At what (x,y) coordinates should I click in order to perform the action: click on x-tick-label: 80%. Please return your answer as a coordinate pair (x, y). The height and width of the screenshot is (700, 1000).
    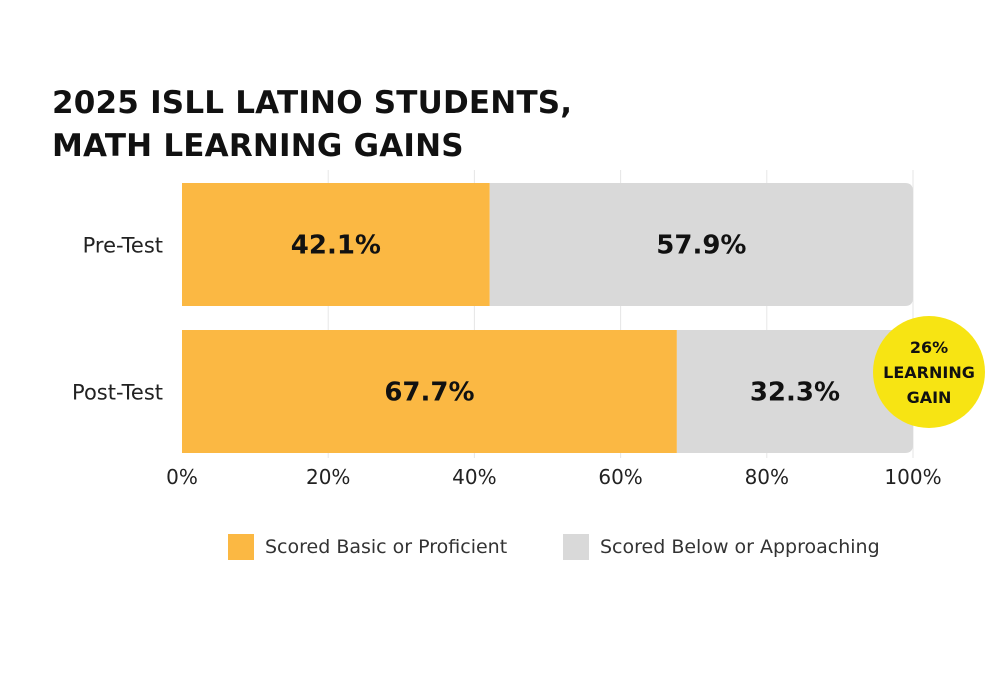
    Looking at the image, I should click on (767, 477).